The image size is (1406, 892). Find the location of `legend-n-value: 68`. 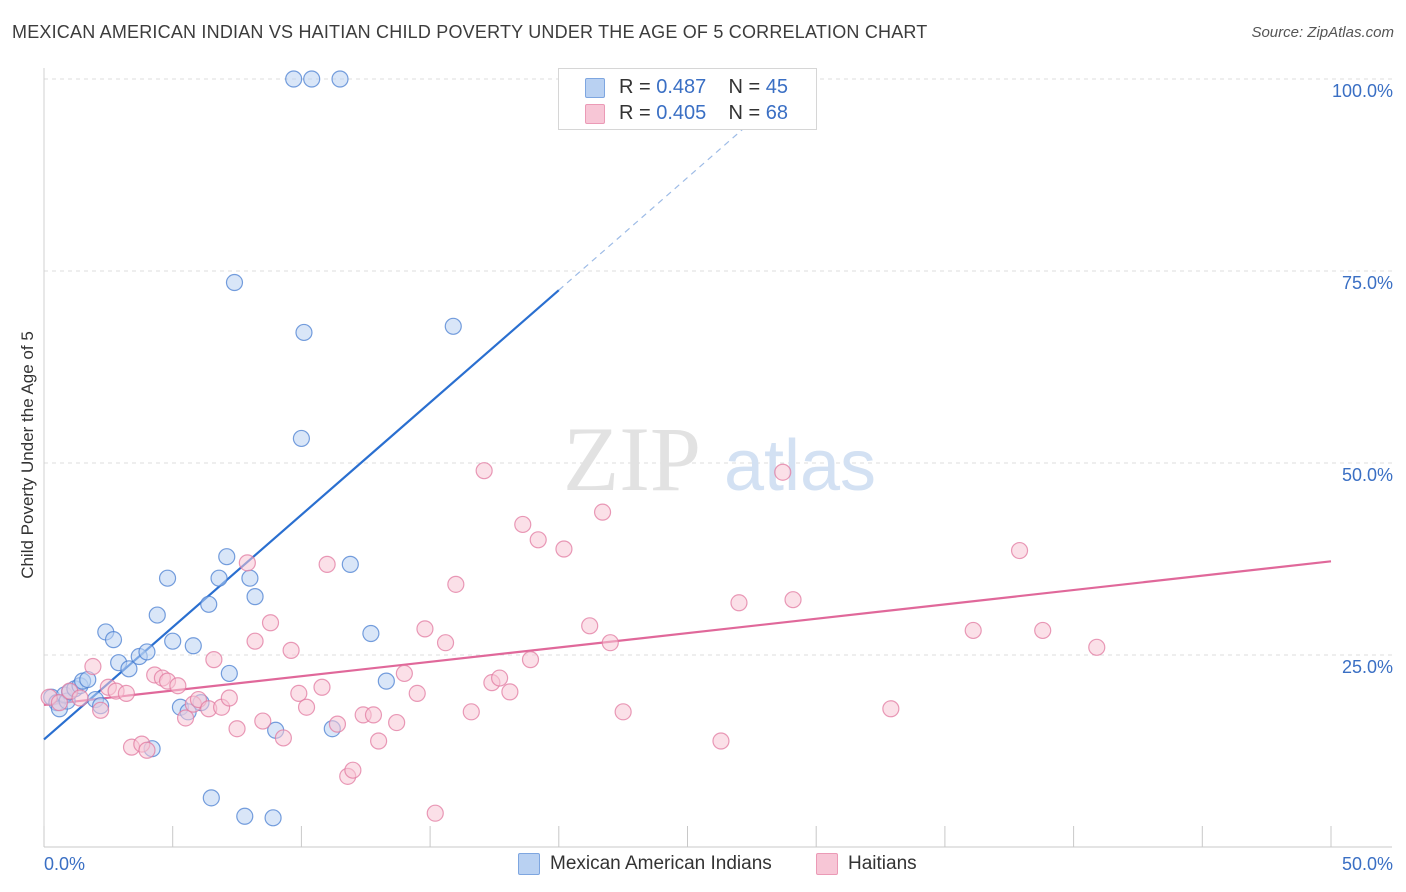

legend-n-value: 68 is located at coordinates (777, 113).